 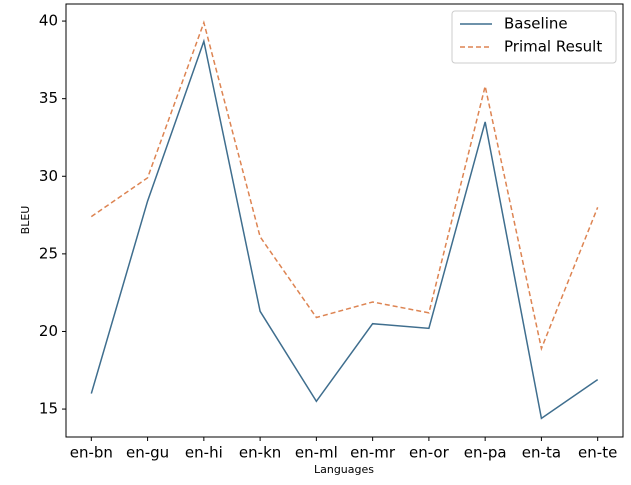 What do you see at coordinates (48, 176) in the screenshot?
I see `y-tick-label: 30` at bounding box center [48, 176].